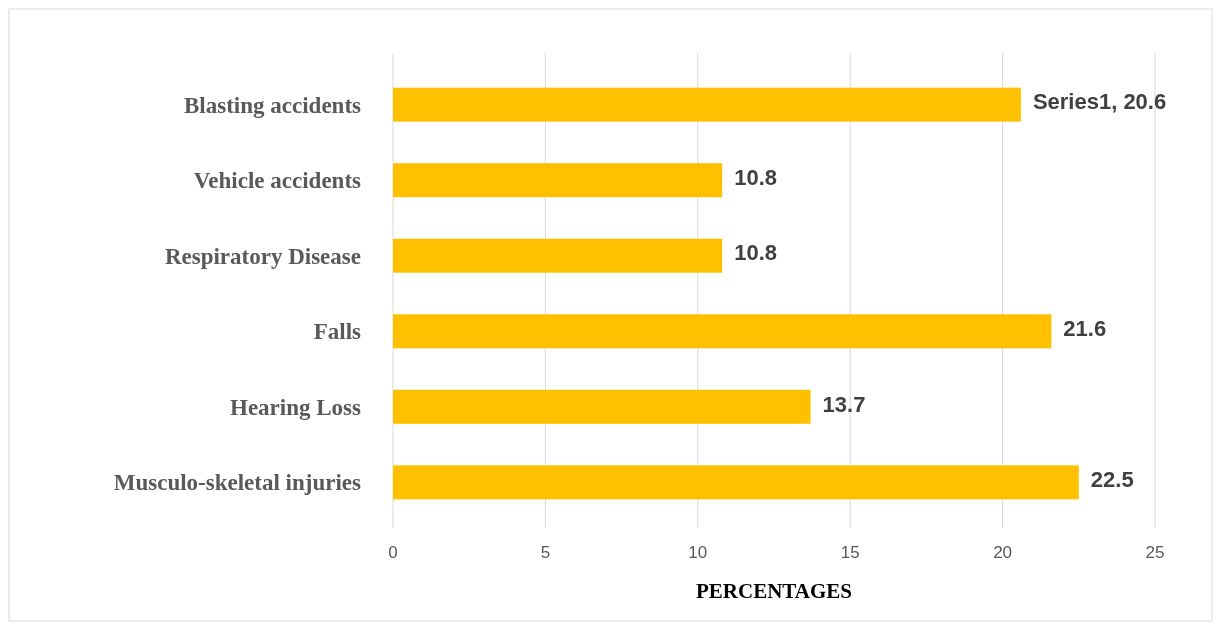 The image size is (1231, 636). Describe the element at coordinates (296, 407) in the screenshot. I see `y-tick-label: Hearing Loss` at that location.